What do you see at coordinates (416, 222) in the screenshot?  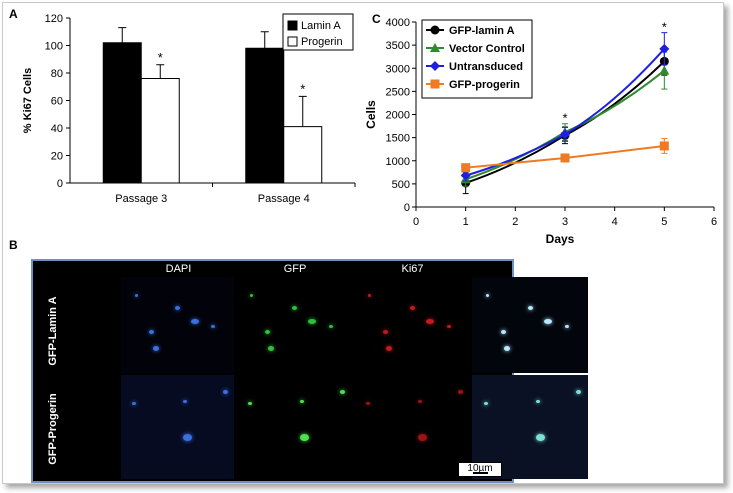 I see `x-tick-label: 0` at bounding box center [416, 222].